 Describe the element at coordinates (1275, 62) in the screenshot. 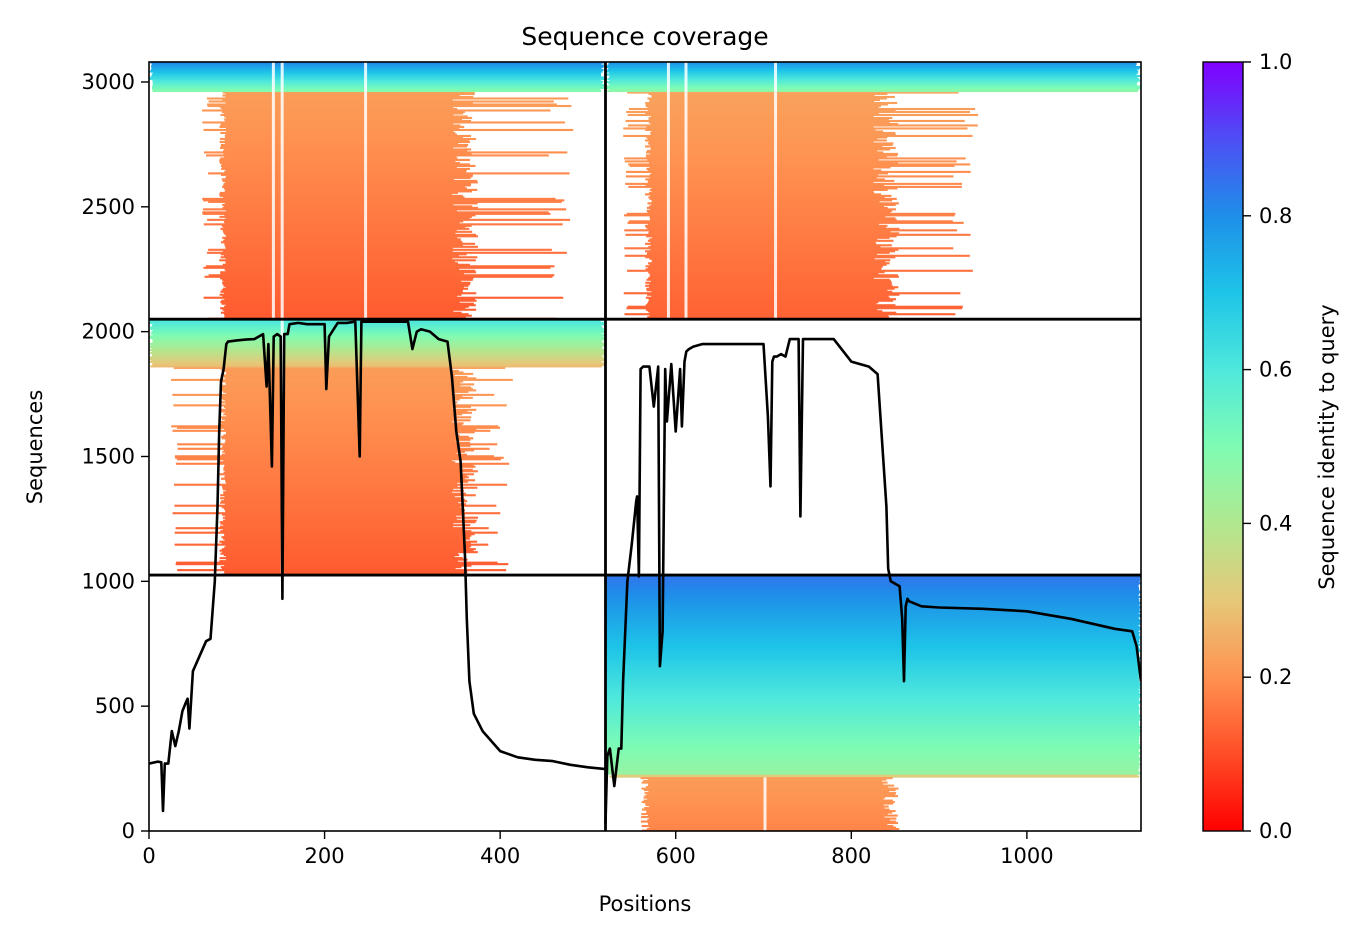

I see `colorbar-tick-label: 1.0` at that location.